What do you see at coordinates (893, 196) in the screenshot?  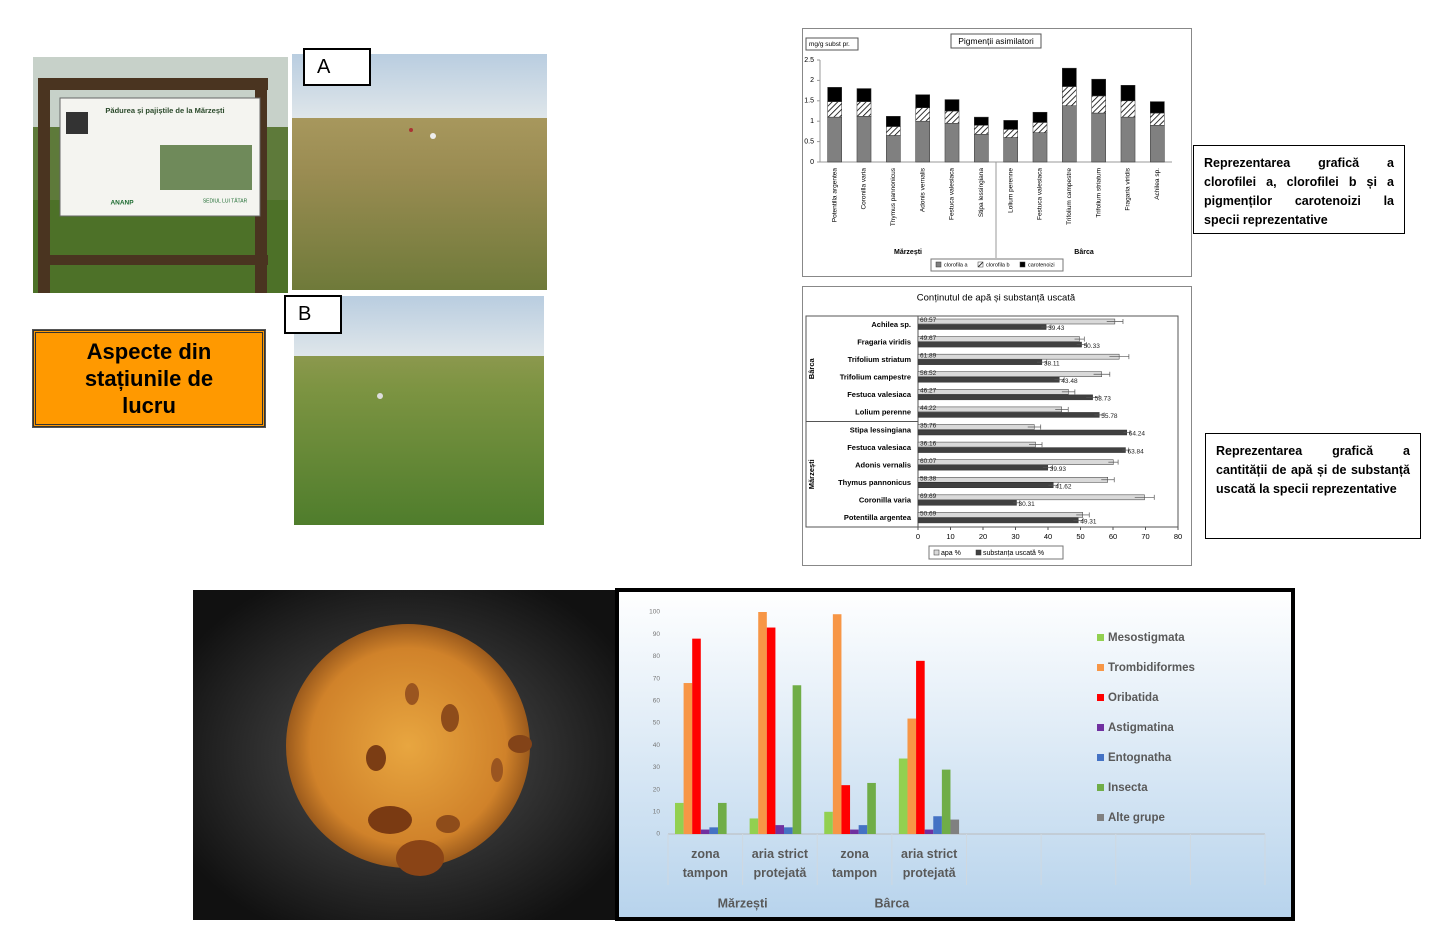 I see `x-tick-label: Thymus pannonicus` at bounding box center [893, 196].